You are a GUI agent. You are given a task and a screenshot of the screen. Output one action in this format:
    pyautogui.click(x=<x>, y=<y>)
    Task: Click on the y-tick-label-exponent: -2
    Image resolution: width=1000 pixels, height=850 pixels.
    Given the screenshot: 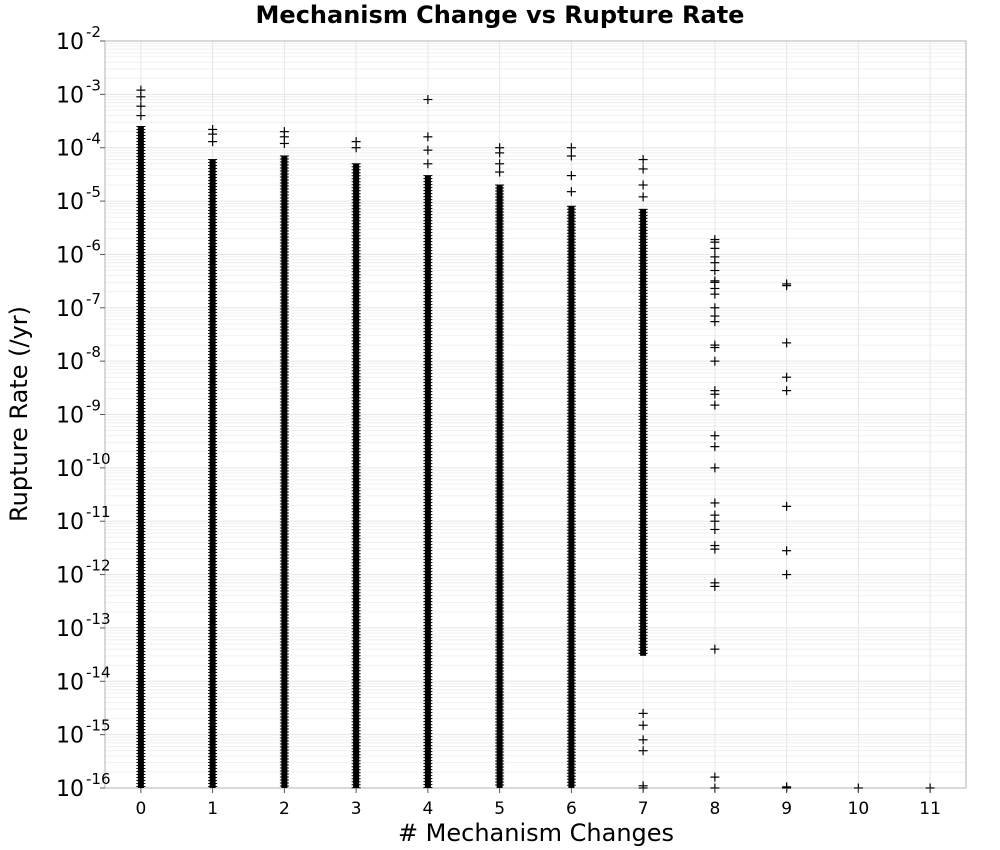 What is the action you would take?
    pyautogui.click(x=93, y=32)
    